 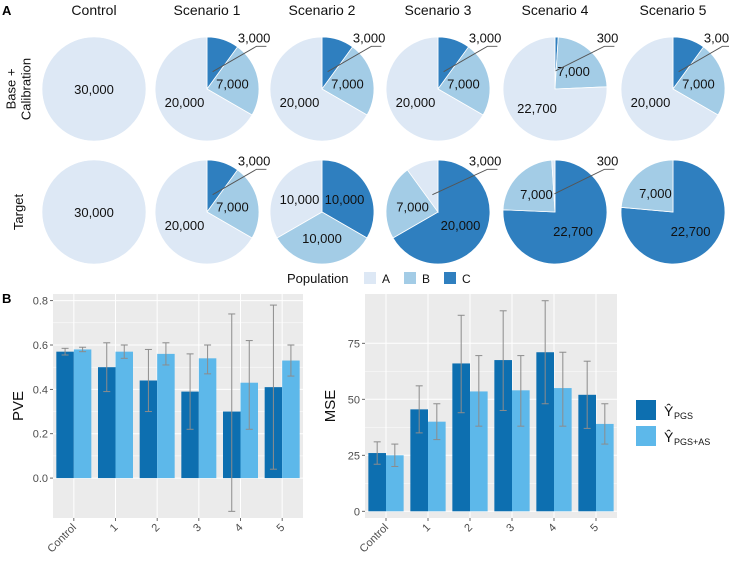 What do you see at coordinates (354, 344) in the screenshot?
I see `y-tick-label: 75` at bounding box center [354, 344].